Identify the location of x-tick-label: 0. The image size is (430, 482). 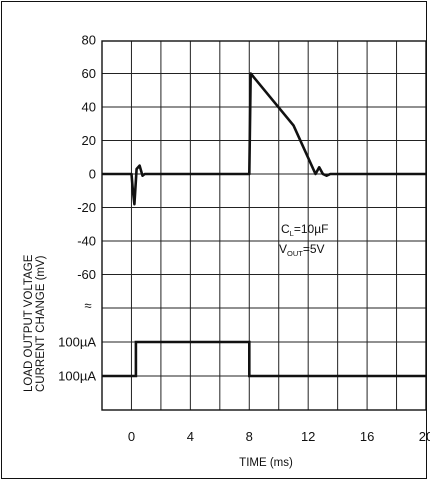
(131, 436).